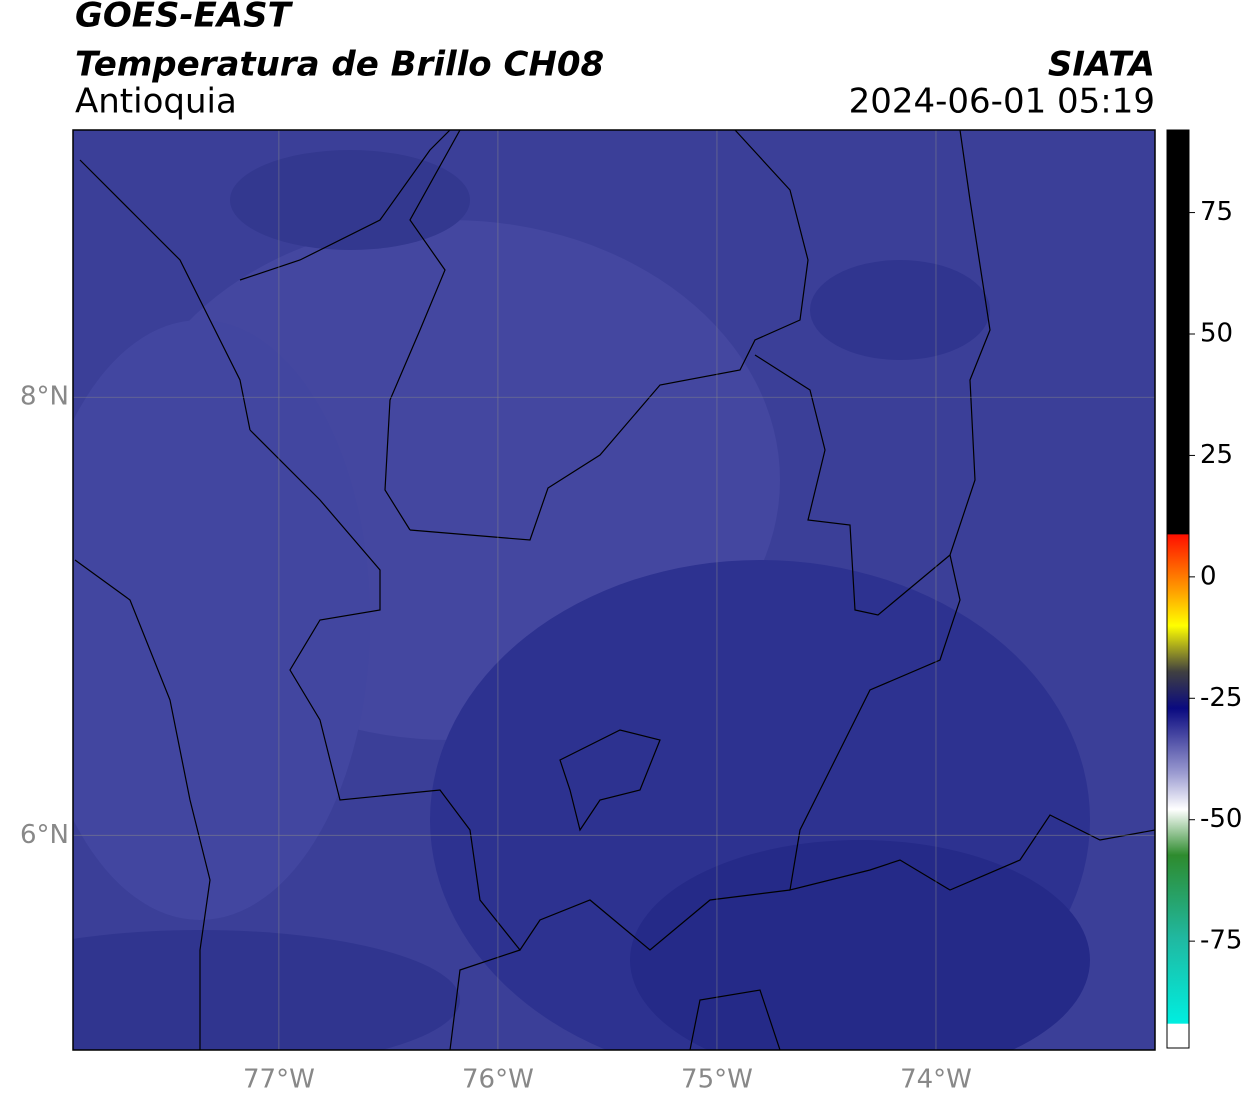 This screenshot has width=1252, height=1099. I want to click on colorbar-tick-label: 25, so click(1216, 455).